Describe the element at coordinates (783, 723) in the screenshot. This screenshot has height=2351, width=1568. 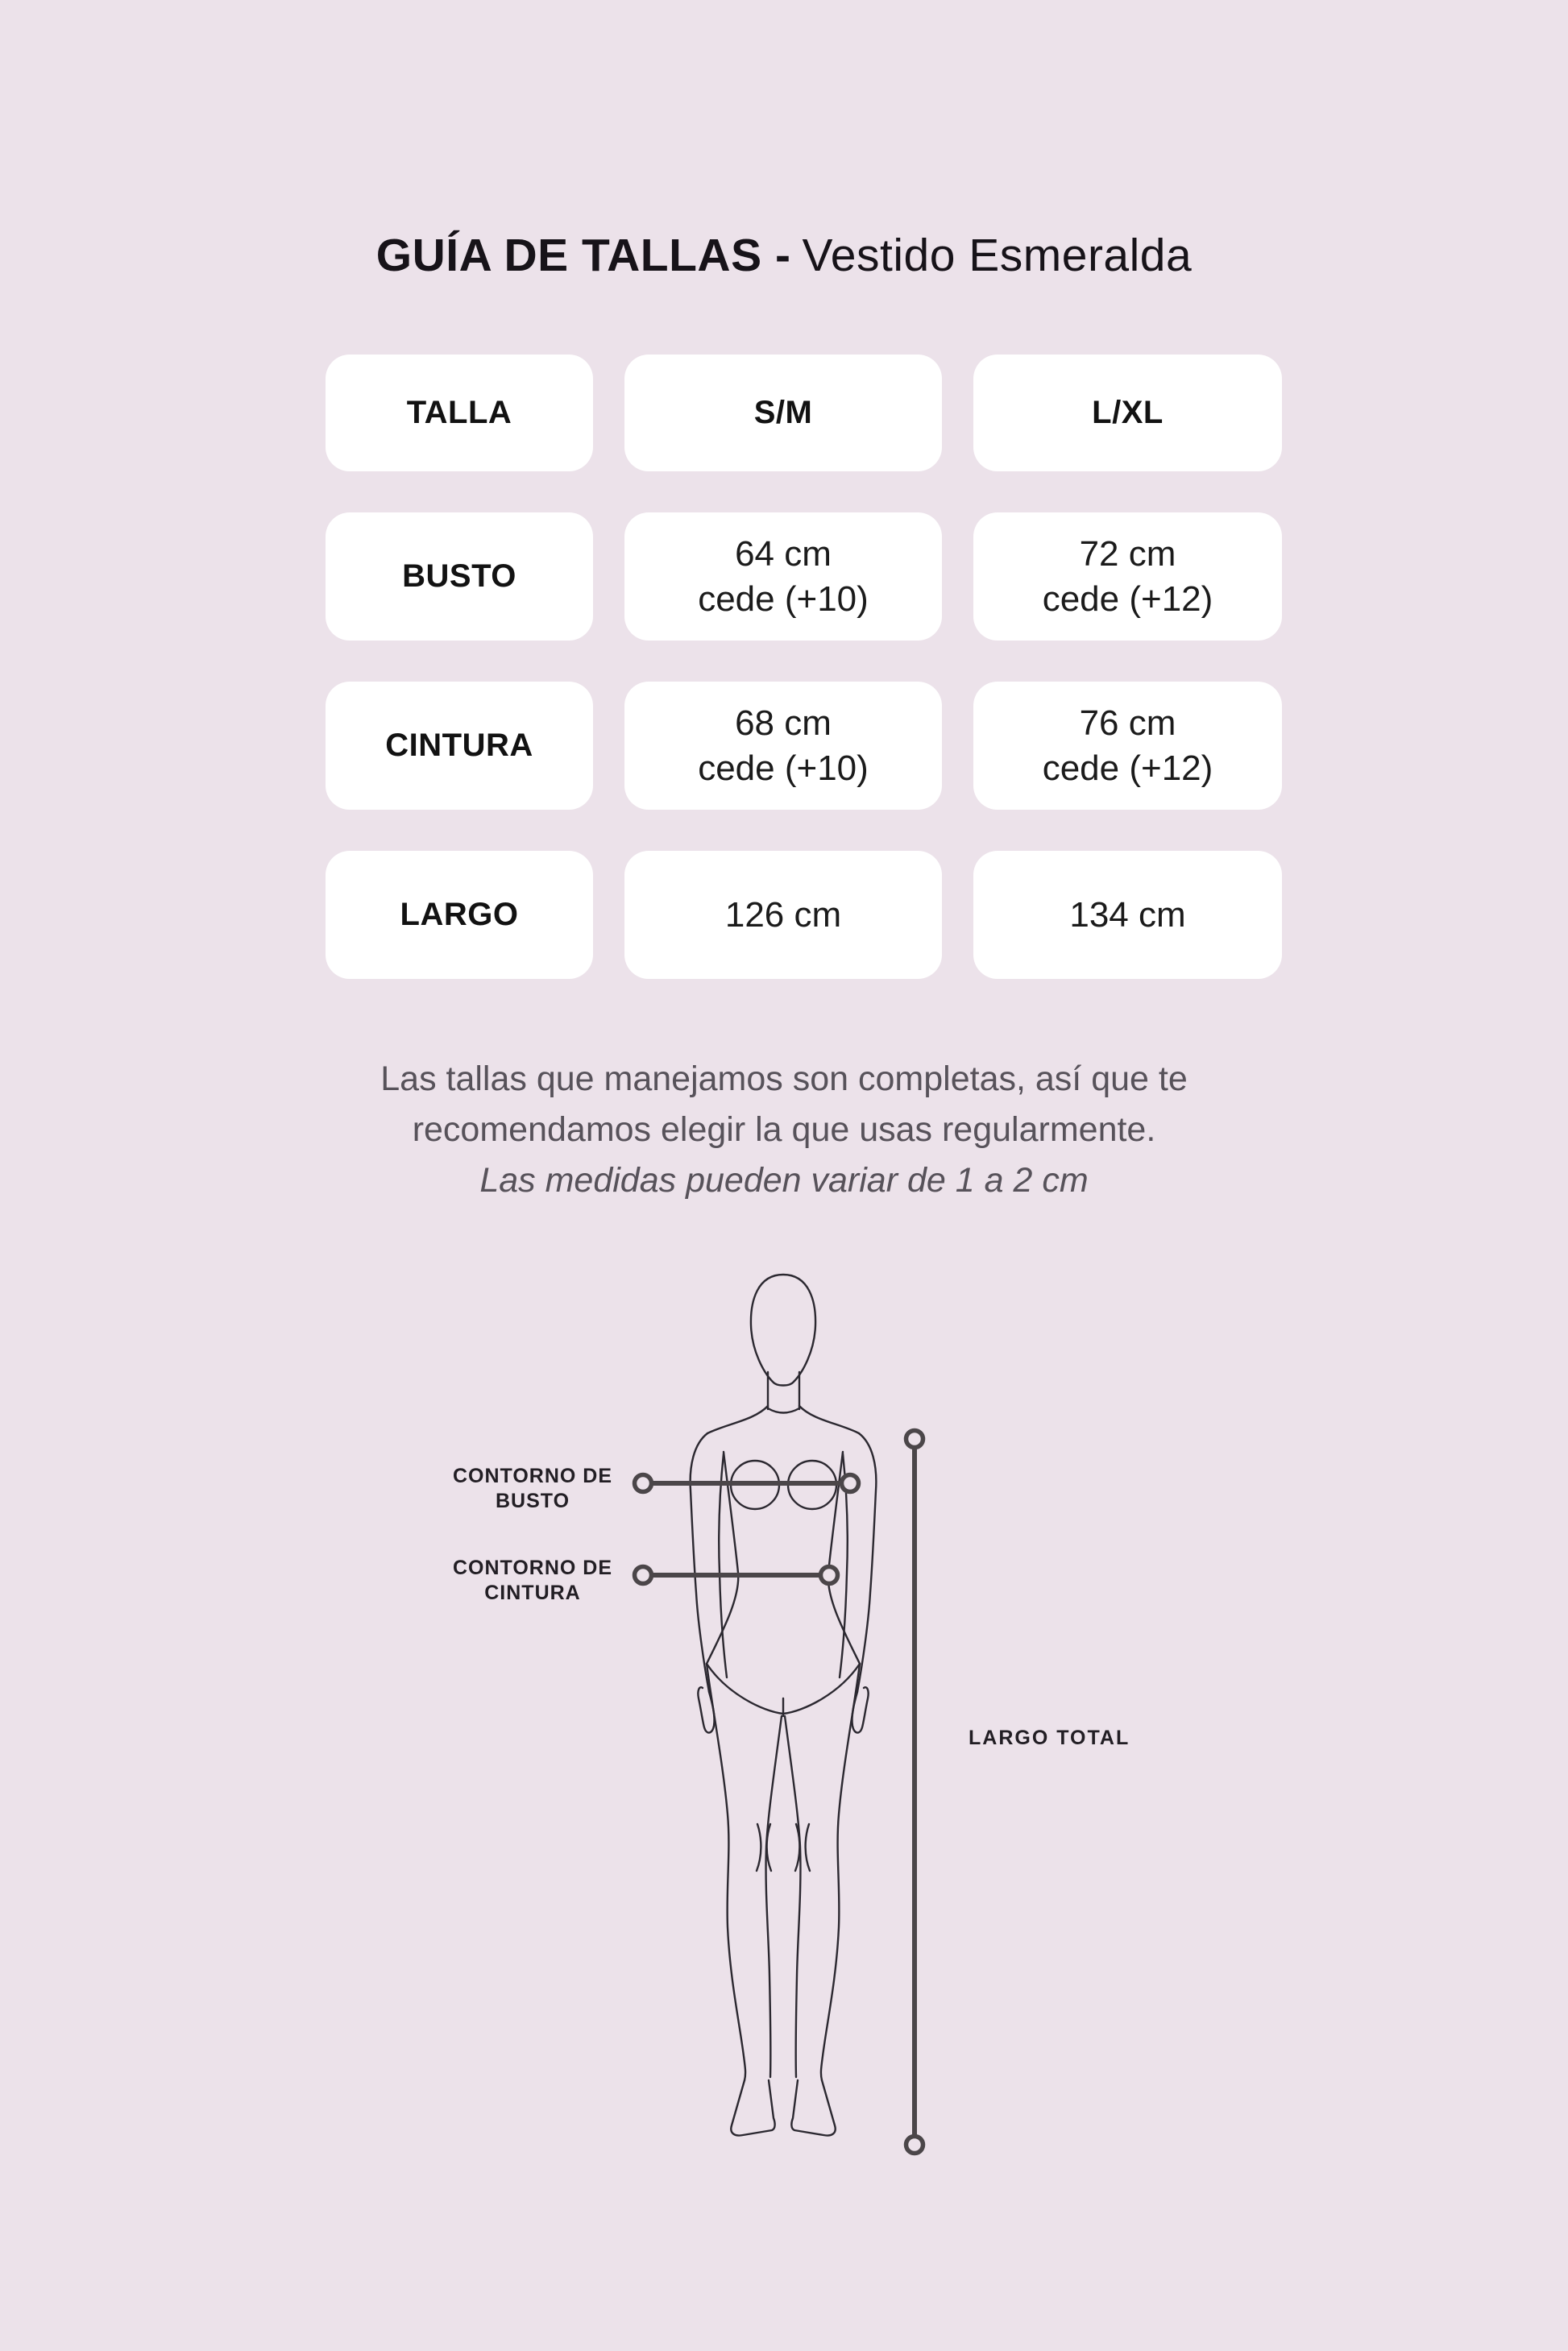
I see `cell-value: 68 cm` at that location.